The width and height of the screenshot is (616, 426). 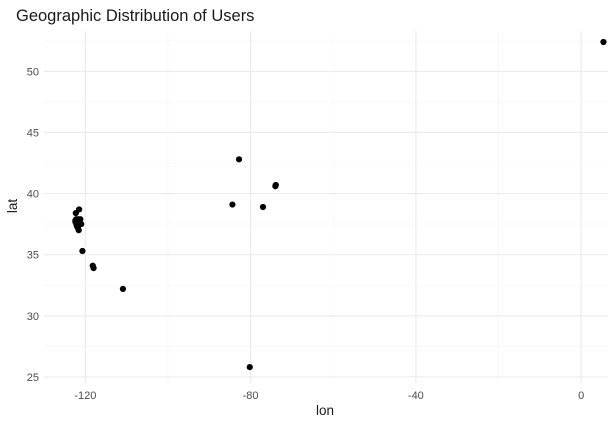 I want to click on y-axis-tick-labels: 25 30 35 40 45 50, so click(x=33, y=225).